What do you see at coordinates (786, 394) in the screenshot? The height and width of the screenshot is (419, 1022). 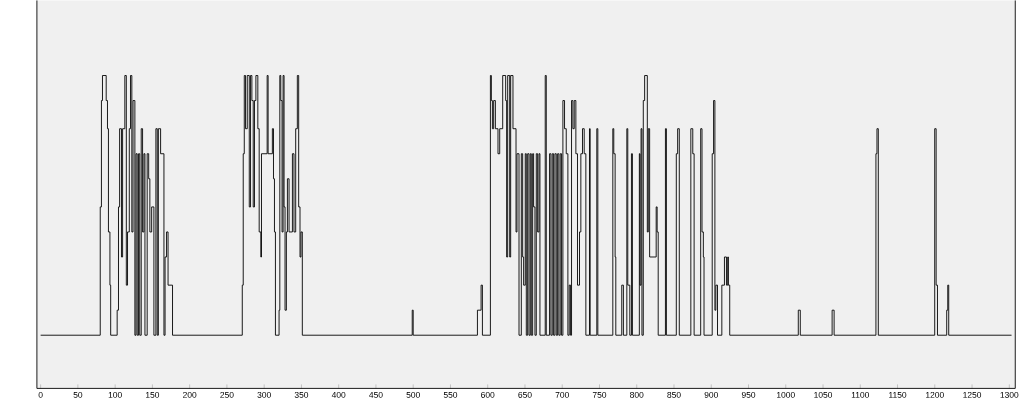 I see `x-tick-label: 1000` at bounding box center [786, 394].